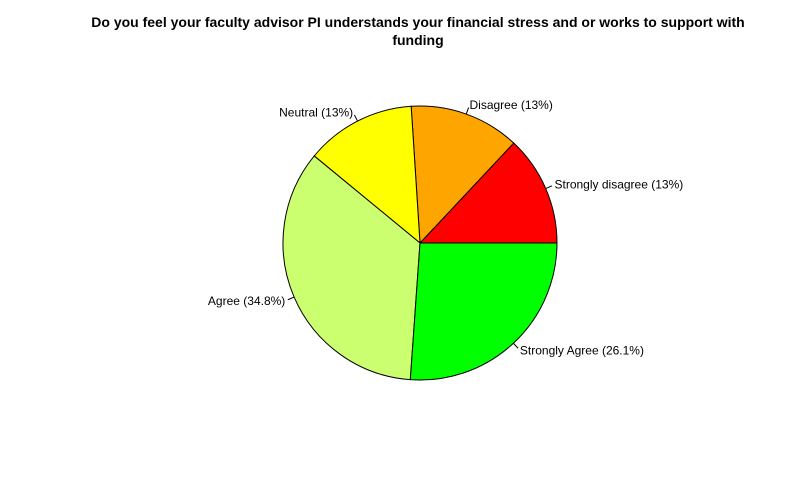 The height and width of the screenshot is (502, 812). Describe the element at coordinates (483, 311) in the screenshot. I see `pie-slice-strongly-agree` at that location.